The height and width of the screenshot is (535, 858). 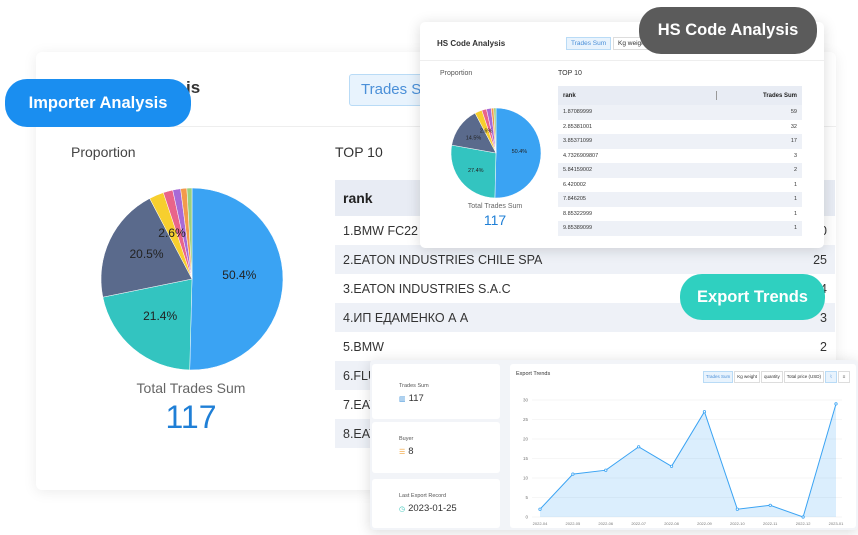 What do you see at coordinates (578, 213) in the screenshot?
I see `row-code: 8.85322999` at bounding box center [578, 213].